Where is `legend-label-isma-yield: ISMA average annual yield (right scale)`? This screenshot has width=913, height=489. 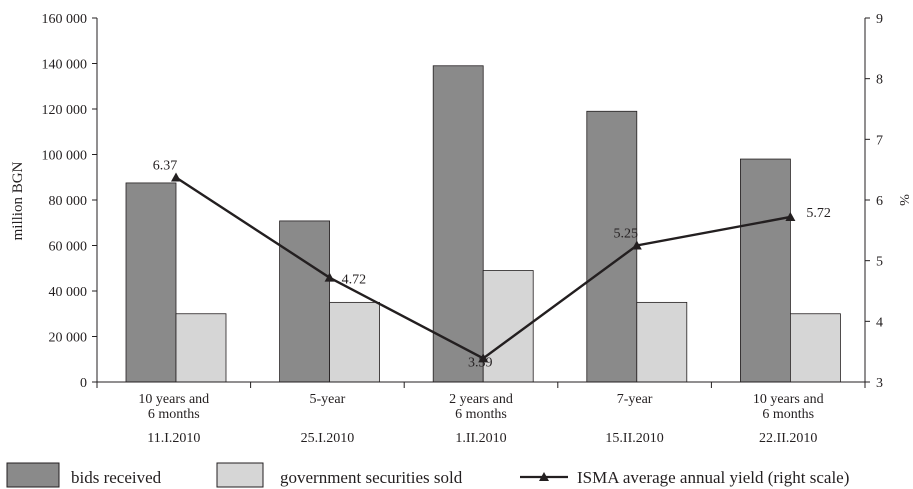
legend-label-isma-yield: ISMA average annual yield (right scale) is located at coordinates (713, 477).